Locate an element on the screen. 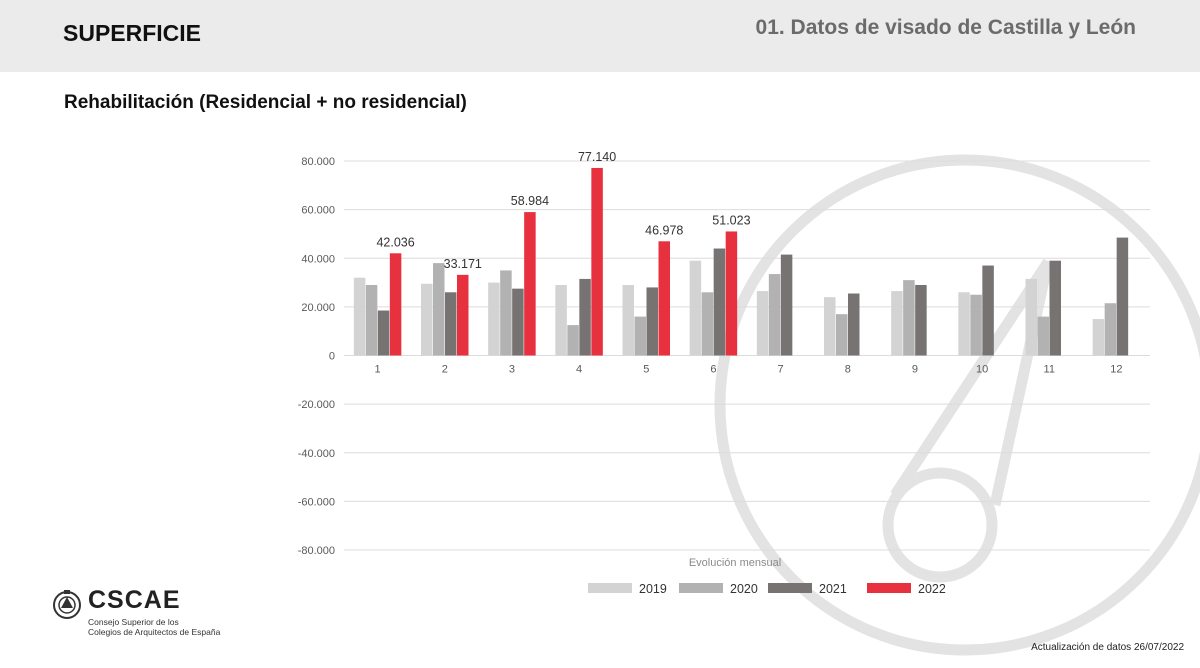 This screenshot has height=668, width=1200. data-label: 42.036 is located at coordinates (395, 242).